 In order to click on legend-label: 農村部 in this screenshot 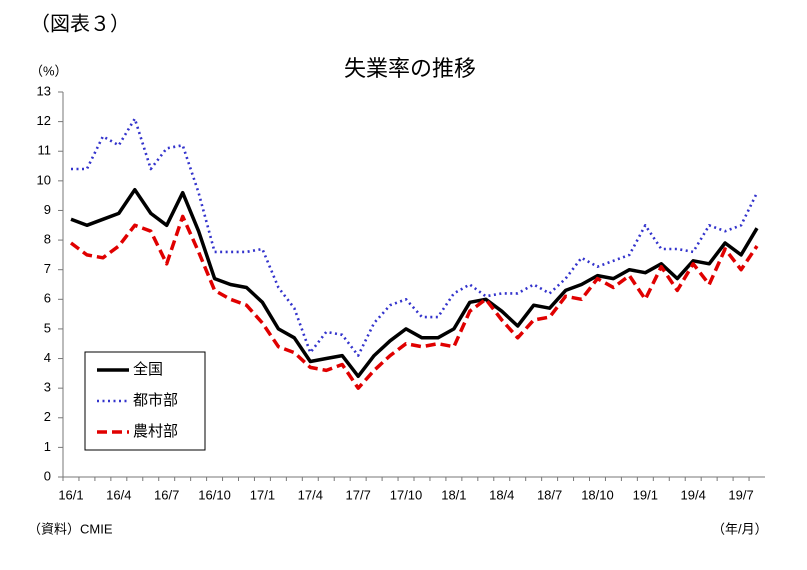, I will do `click(155, 431)`.